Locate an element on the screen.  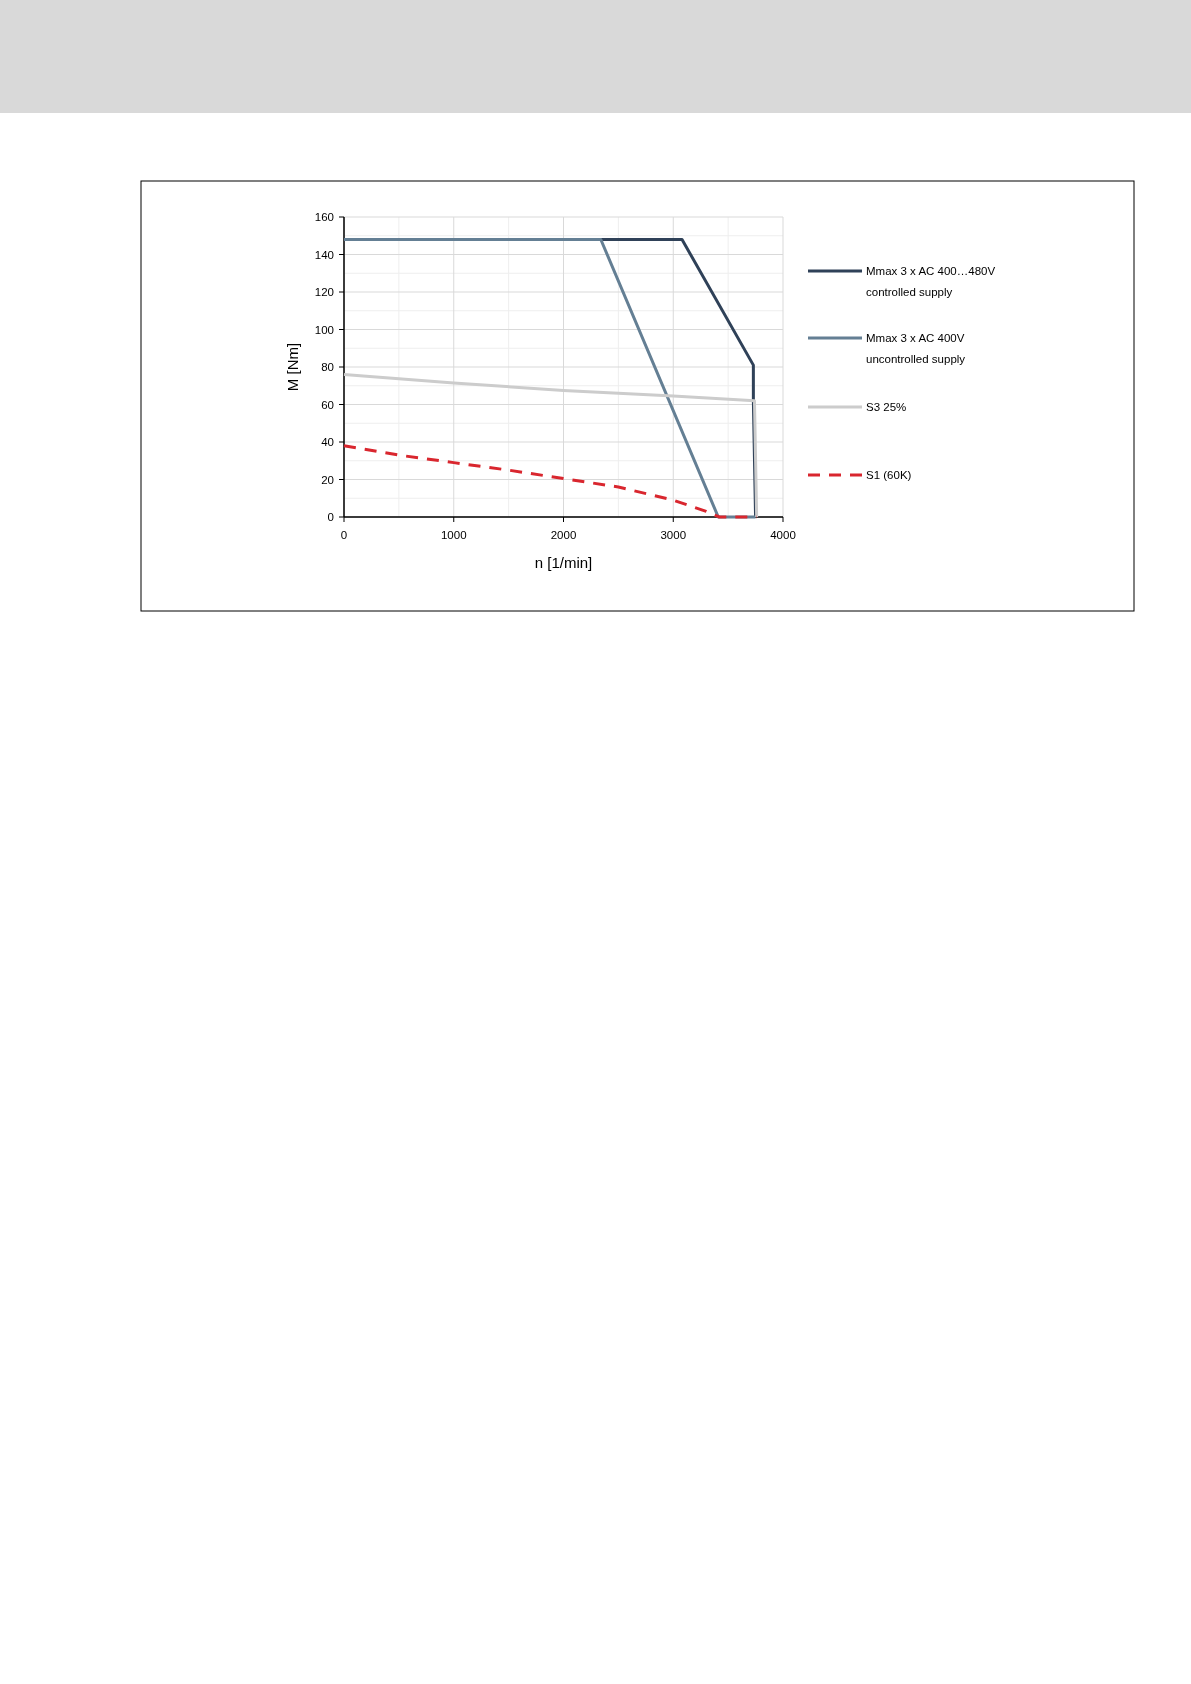
legend-label: Mmax 3 x AC 400V uncontrolled supply is located at coordinates (916, 349).